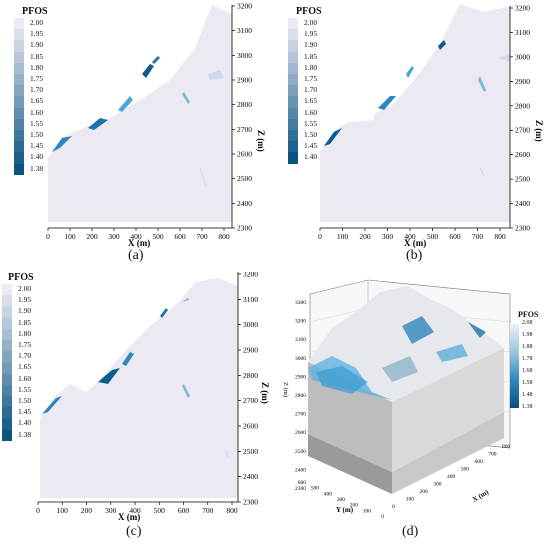 The height and width of the screenshot is (545, 550). What do you see at coordinates (232, 510) in the screenshot?
I see `x-tick-label: 800` at bounding box center [232, 510].